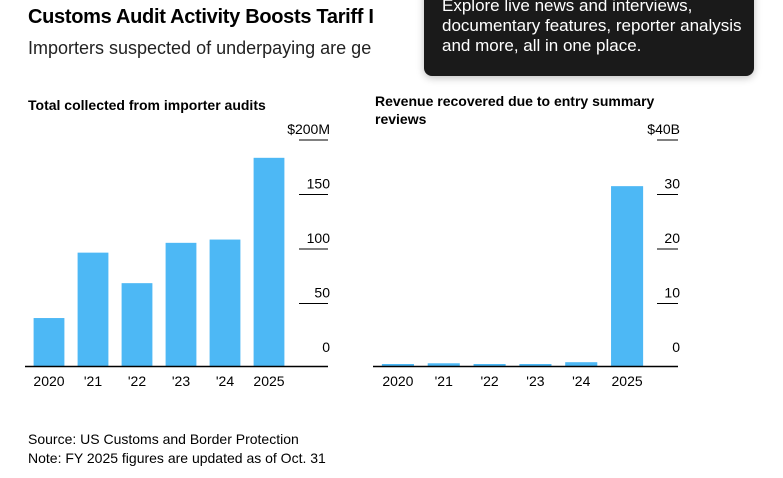 The width and height of the screenshot is (783, 478). What do you see at coordinates (397, 381) in the screenshot?
I see `reviews-x-tick-label: 2020` at bounding box center [397, 381].